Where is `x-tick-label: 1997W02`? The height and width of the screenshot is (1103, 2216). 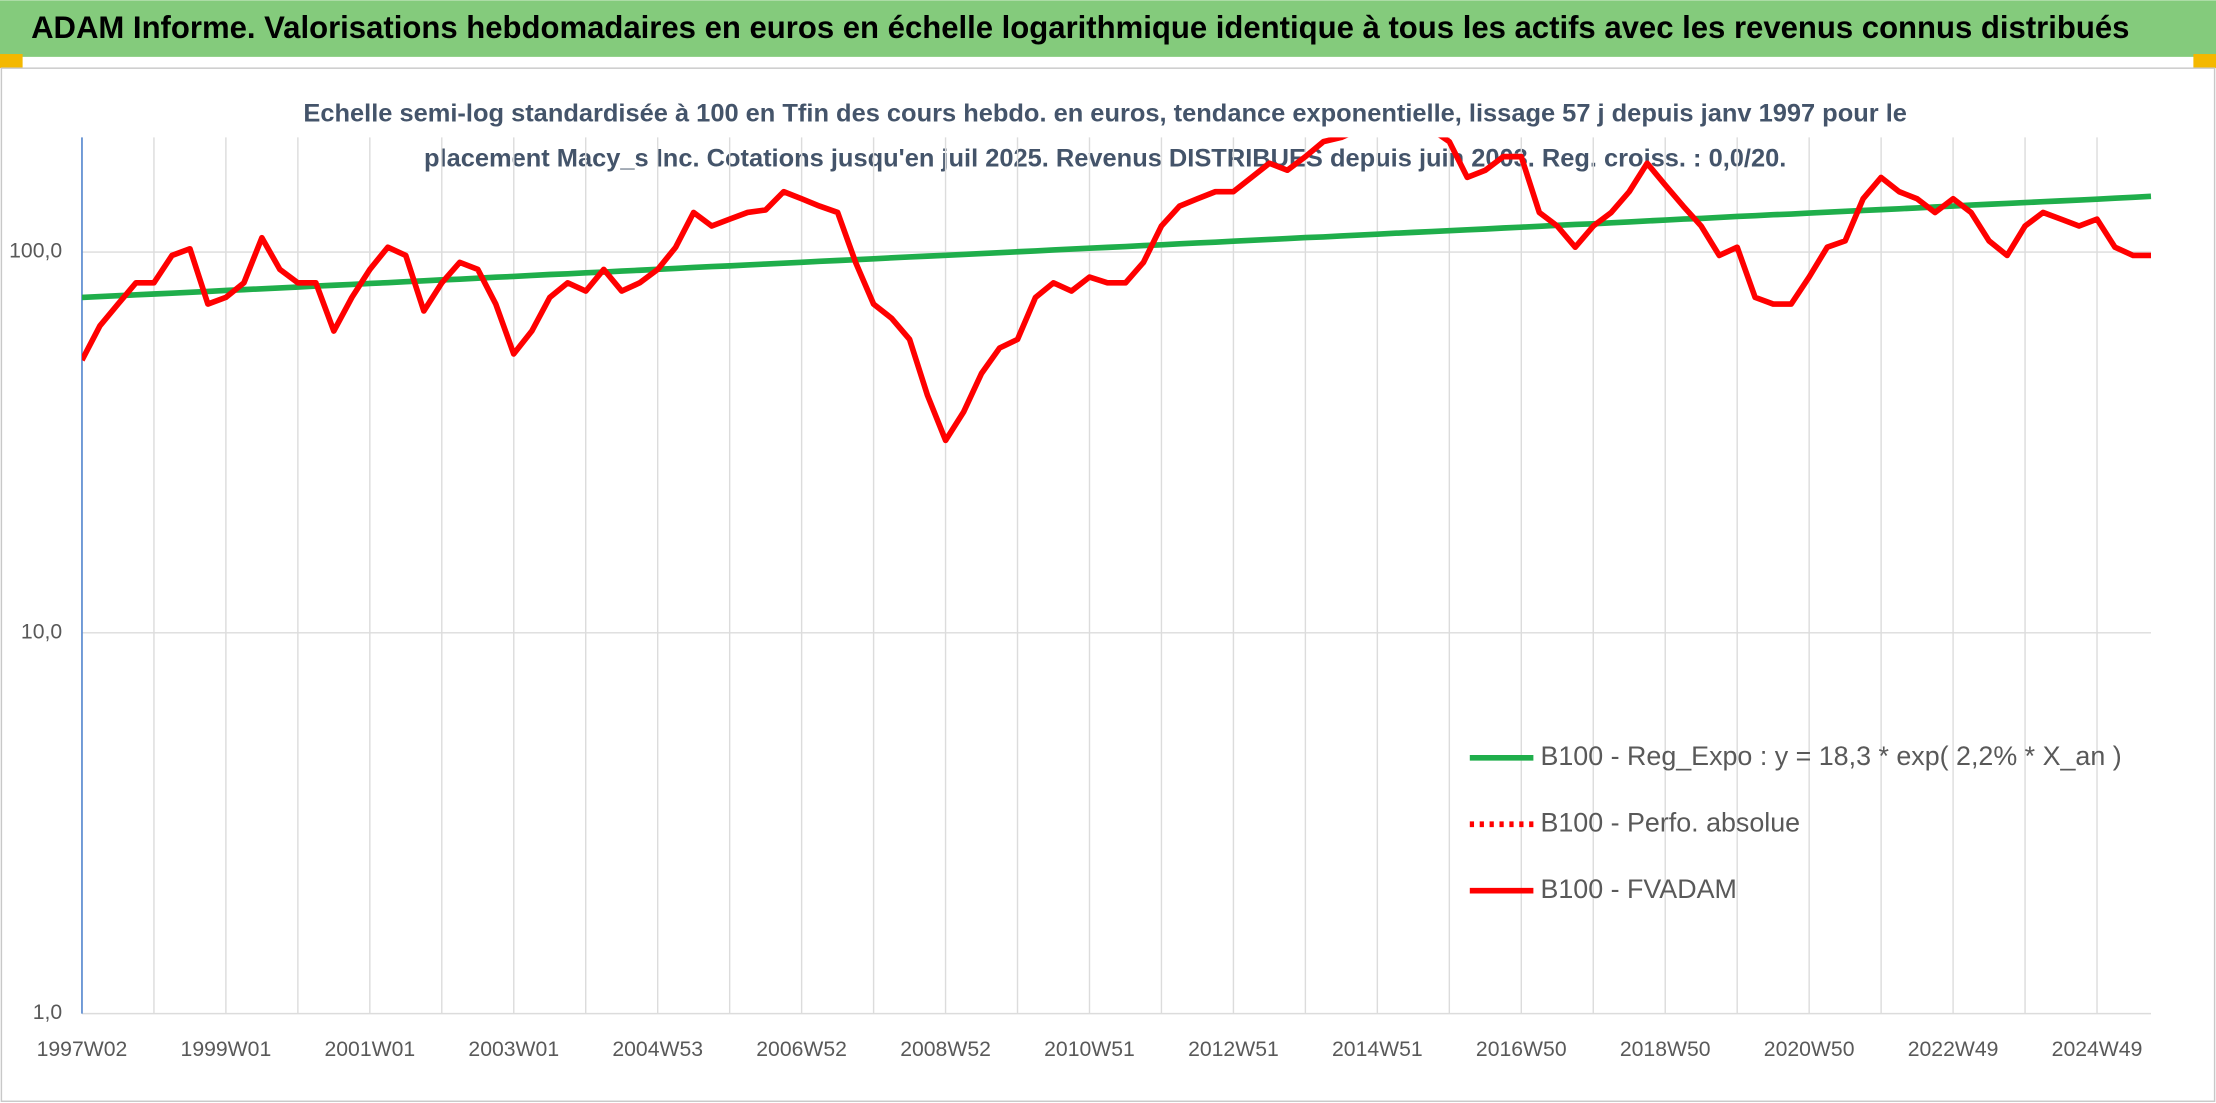 x-tick-label: 1997W02 is located at coordinates (82, 1049).